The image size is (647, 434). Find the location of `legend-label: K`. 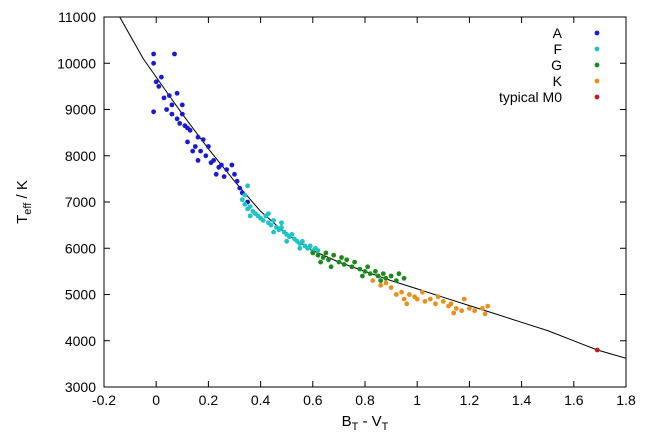

legend-label: K is located at coordinates (558, 81).